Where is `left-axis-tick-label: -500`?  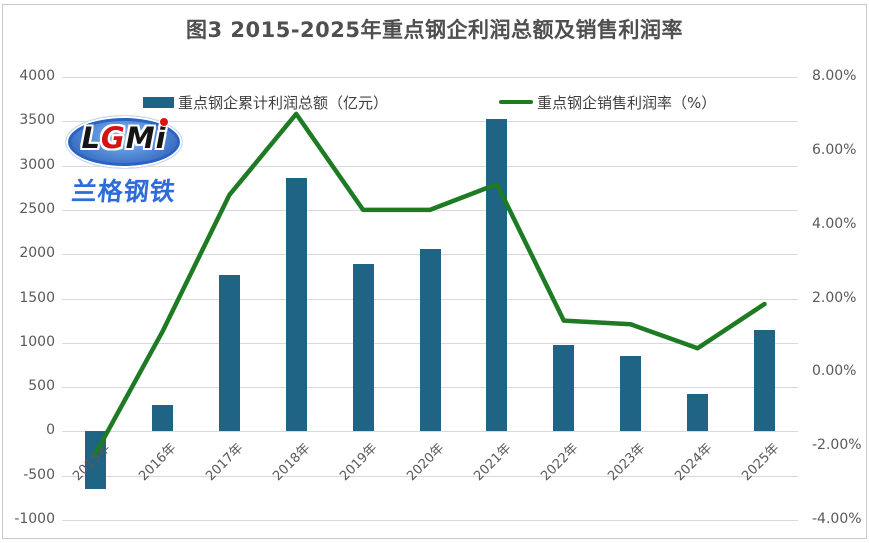 left-axis-tick-label: -500 is located at coordinates (39, 474).